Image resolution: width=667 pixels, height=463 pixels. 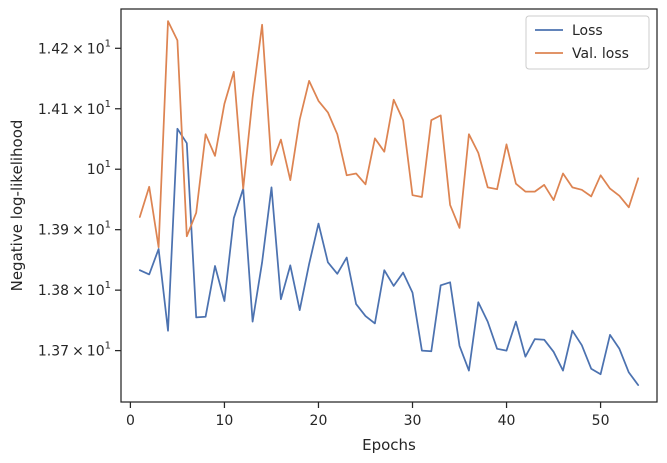 I want to click on y-tick-mantissa: 1.39, so click(x=53, y=231).